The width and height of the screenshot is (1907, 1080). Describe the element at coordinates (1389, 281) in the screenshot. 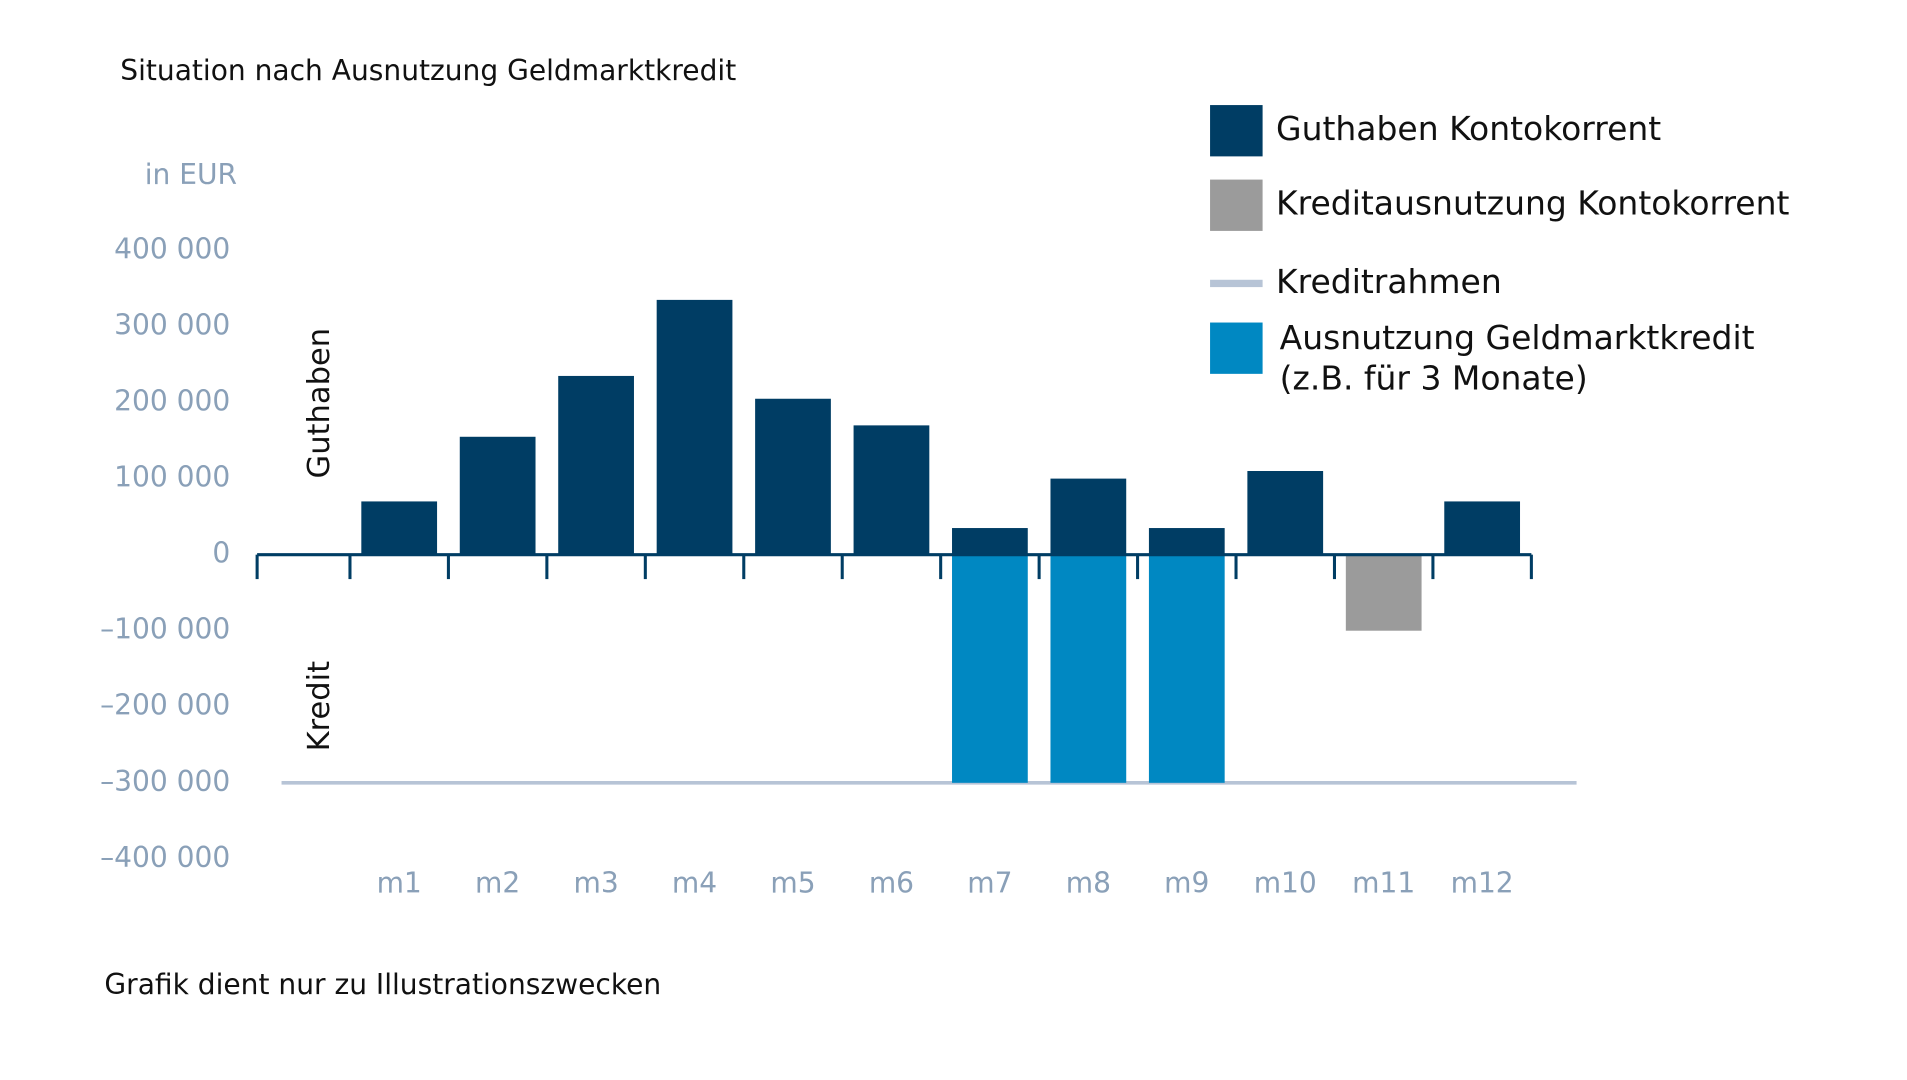

I see `legend-label: Kreditrahmen` at that location.